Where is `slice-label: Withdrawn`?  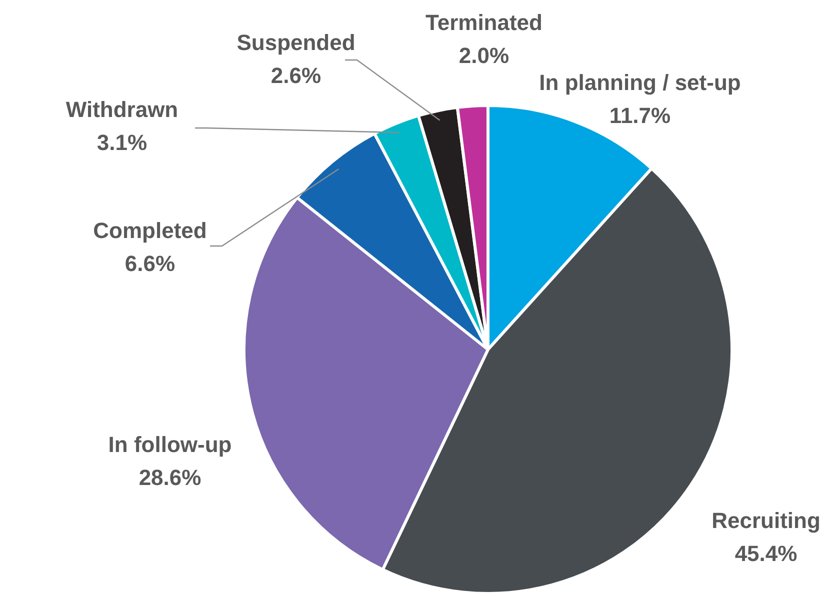
slice-label: Withdrawn is located at coordinates (122, 109).